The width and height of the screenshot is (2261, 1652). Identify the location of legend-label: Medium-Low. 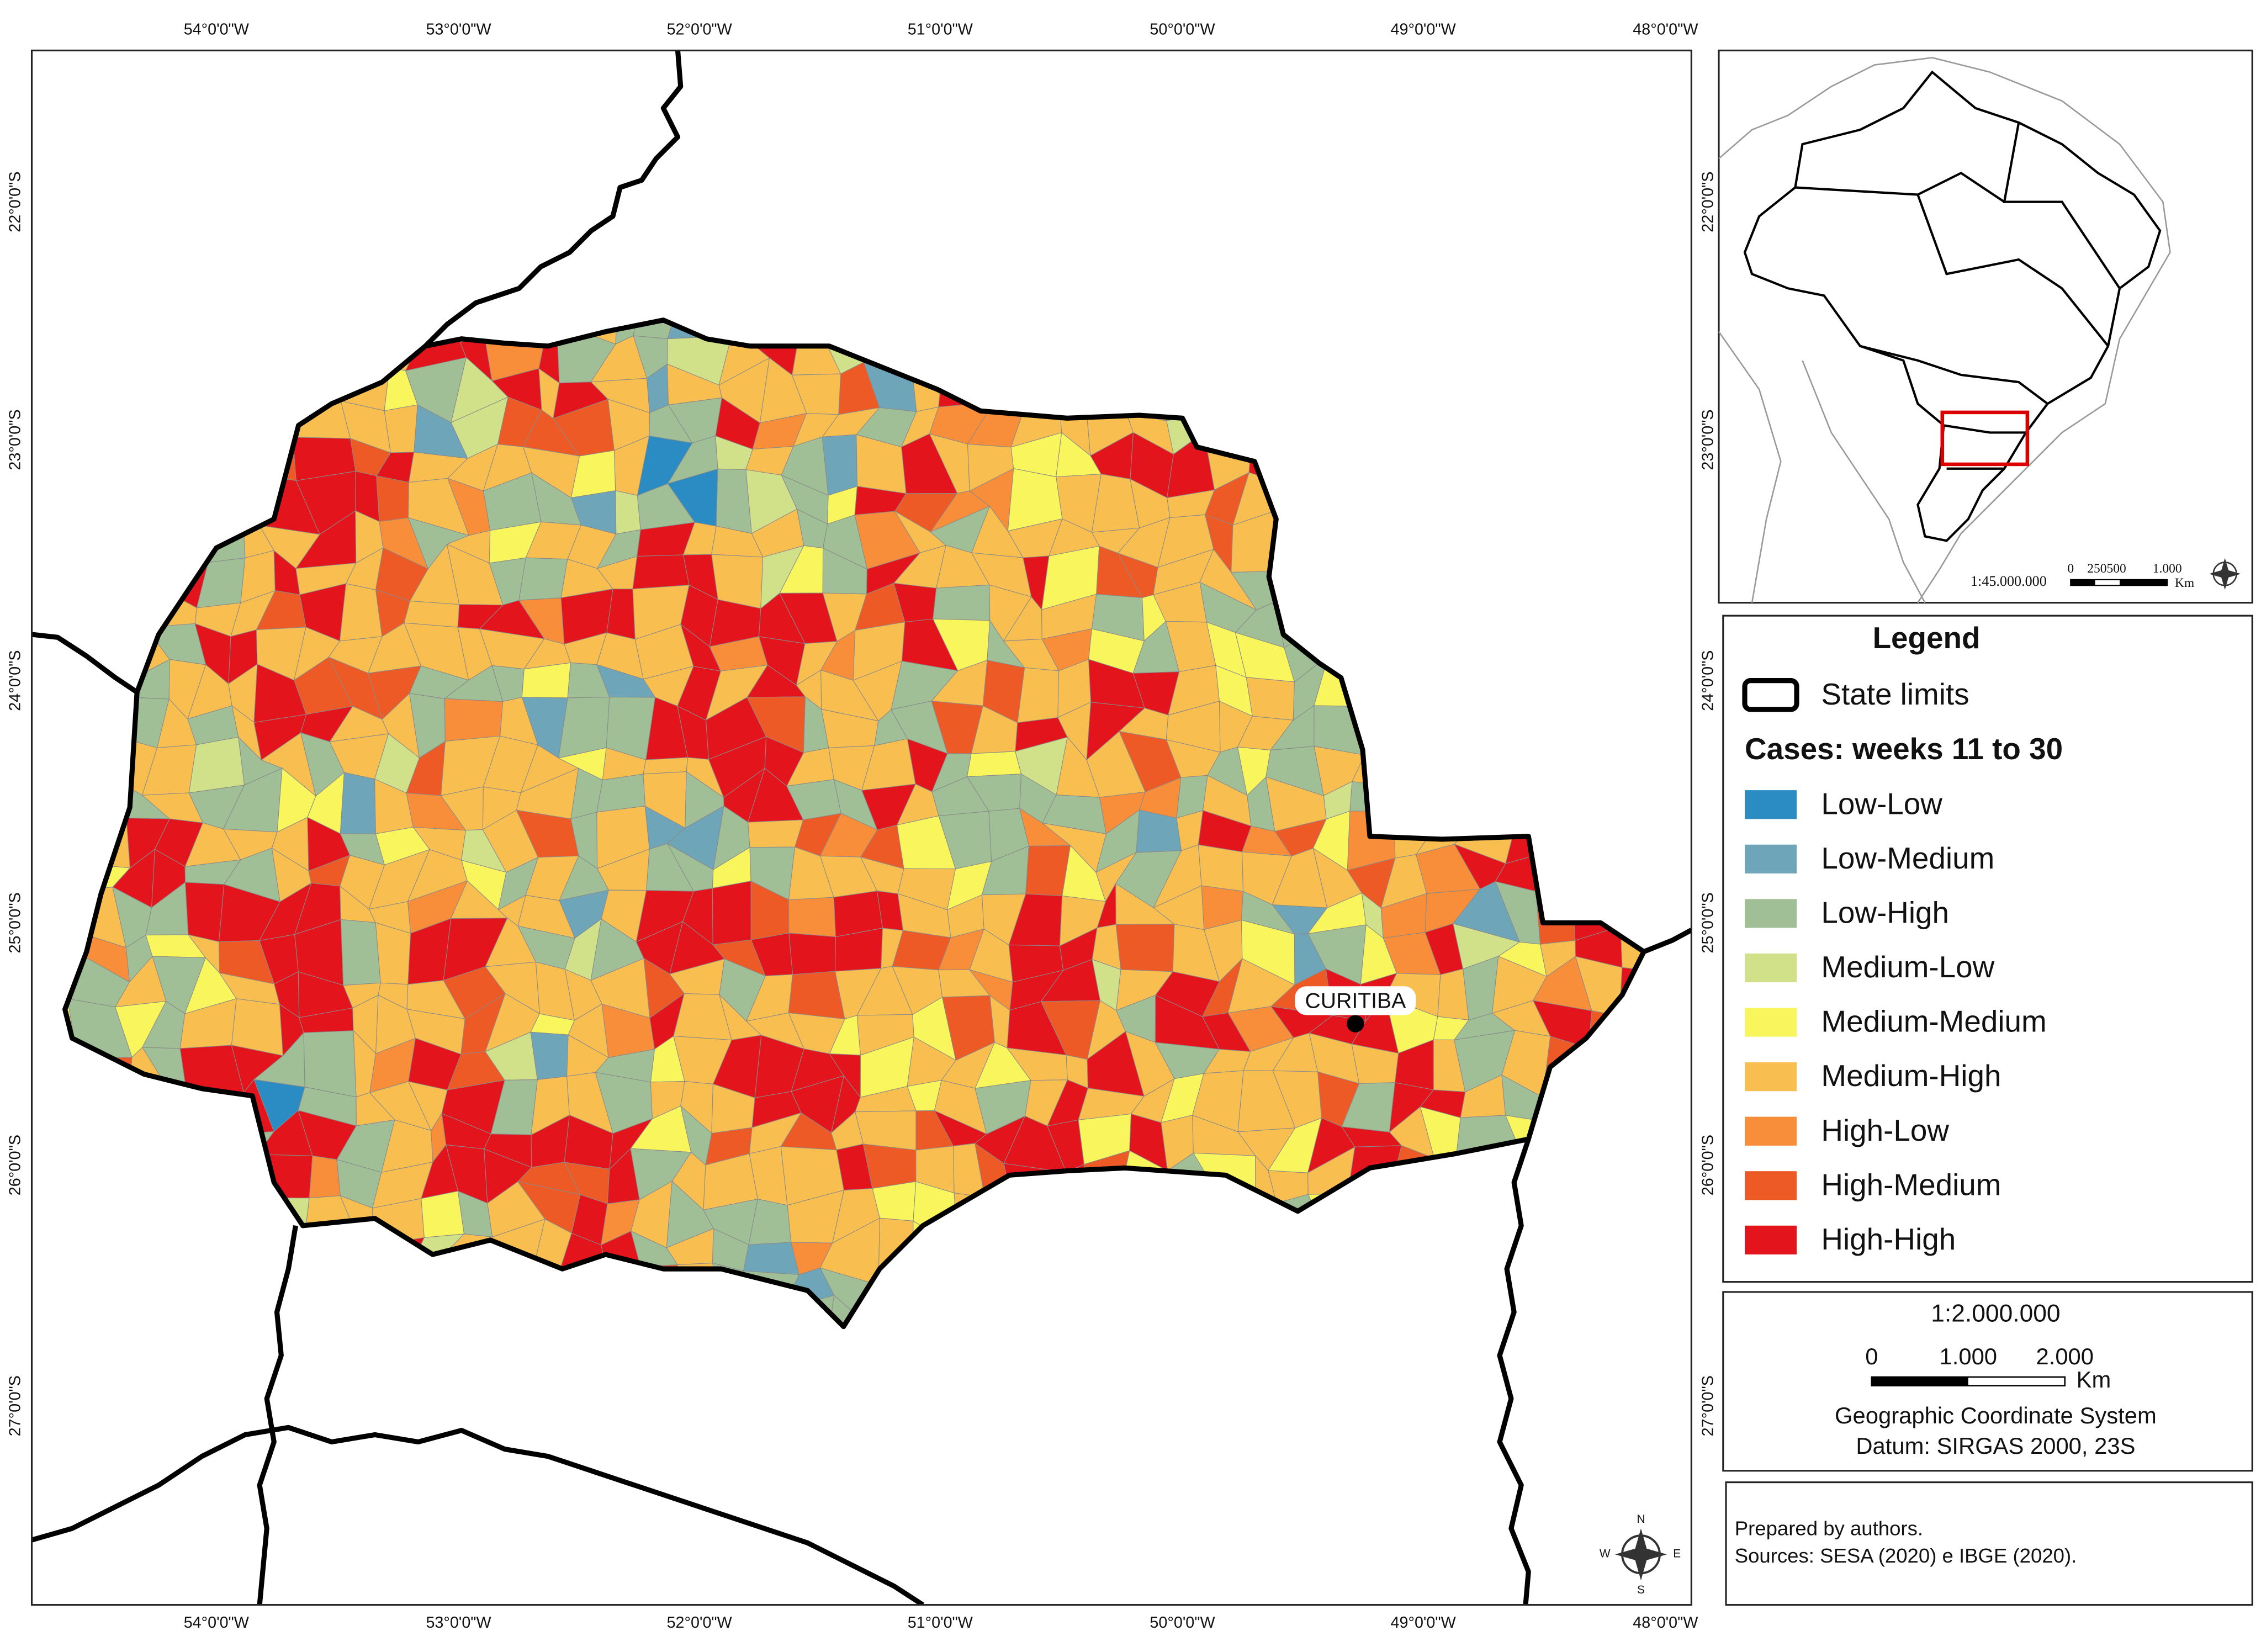
(1907, 967).